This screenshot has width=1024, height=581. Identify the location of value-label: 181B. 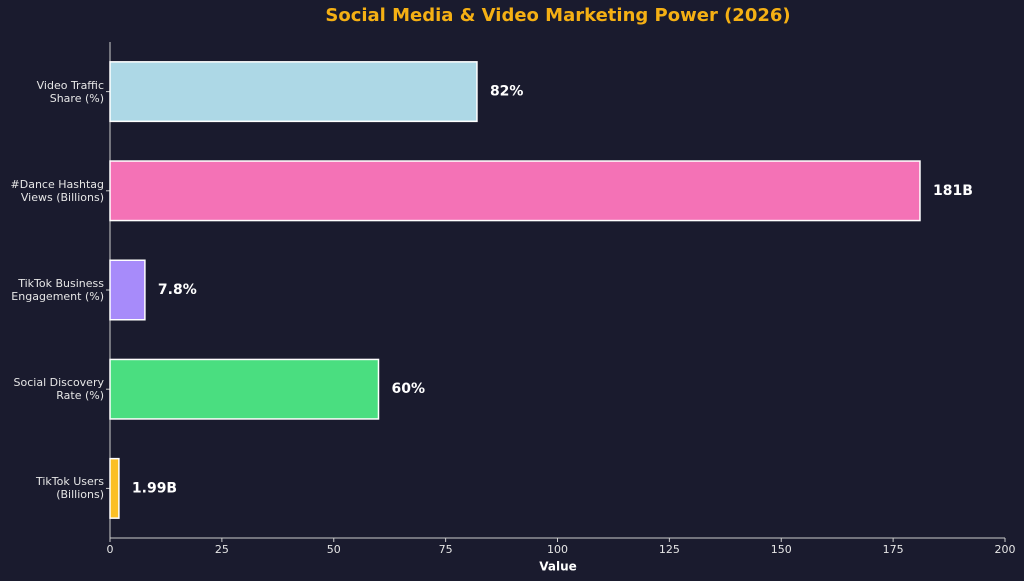
(953, 191).